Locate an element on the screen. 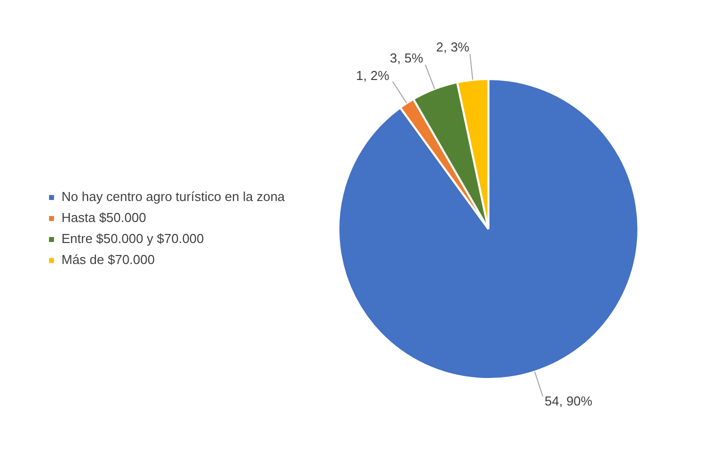 Image resolution: width=712 pixels, height=450 pixels. data-label: 3, 5% is located at coordinates (407, 58).